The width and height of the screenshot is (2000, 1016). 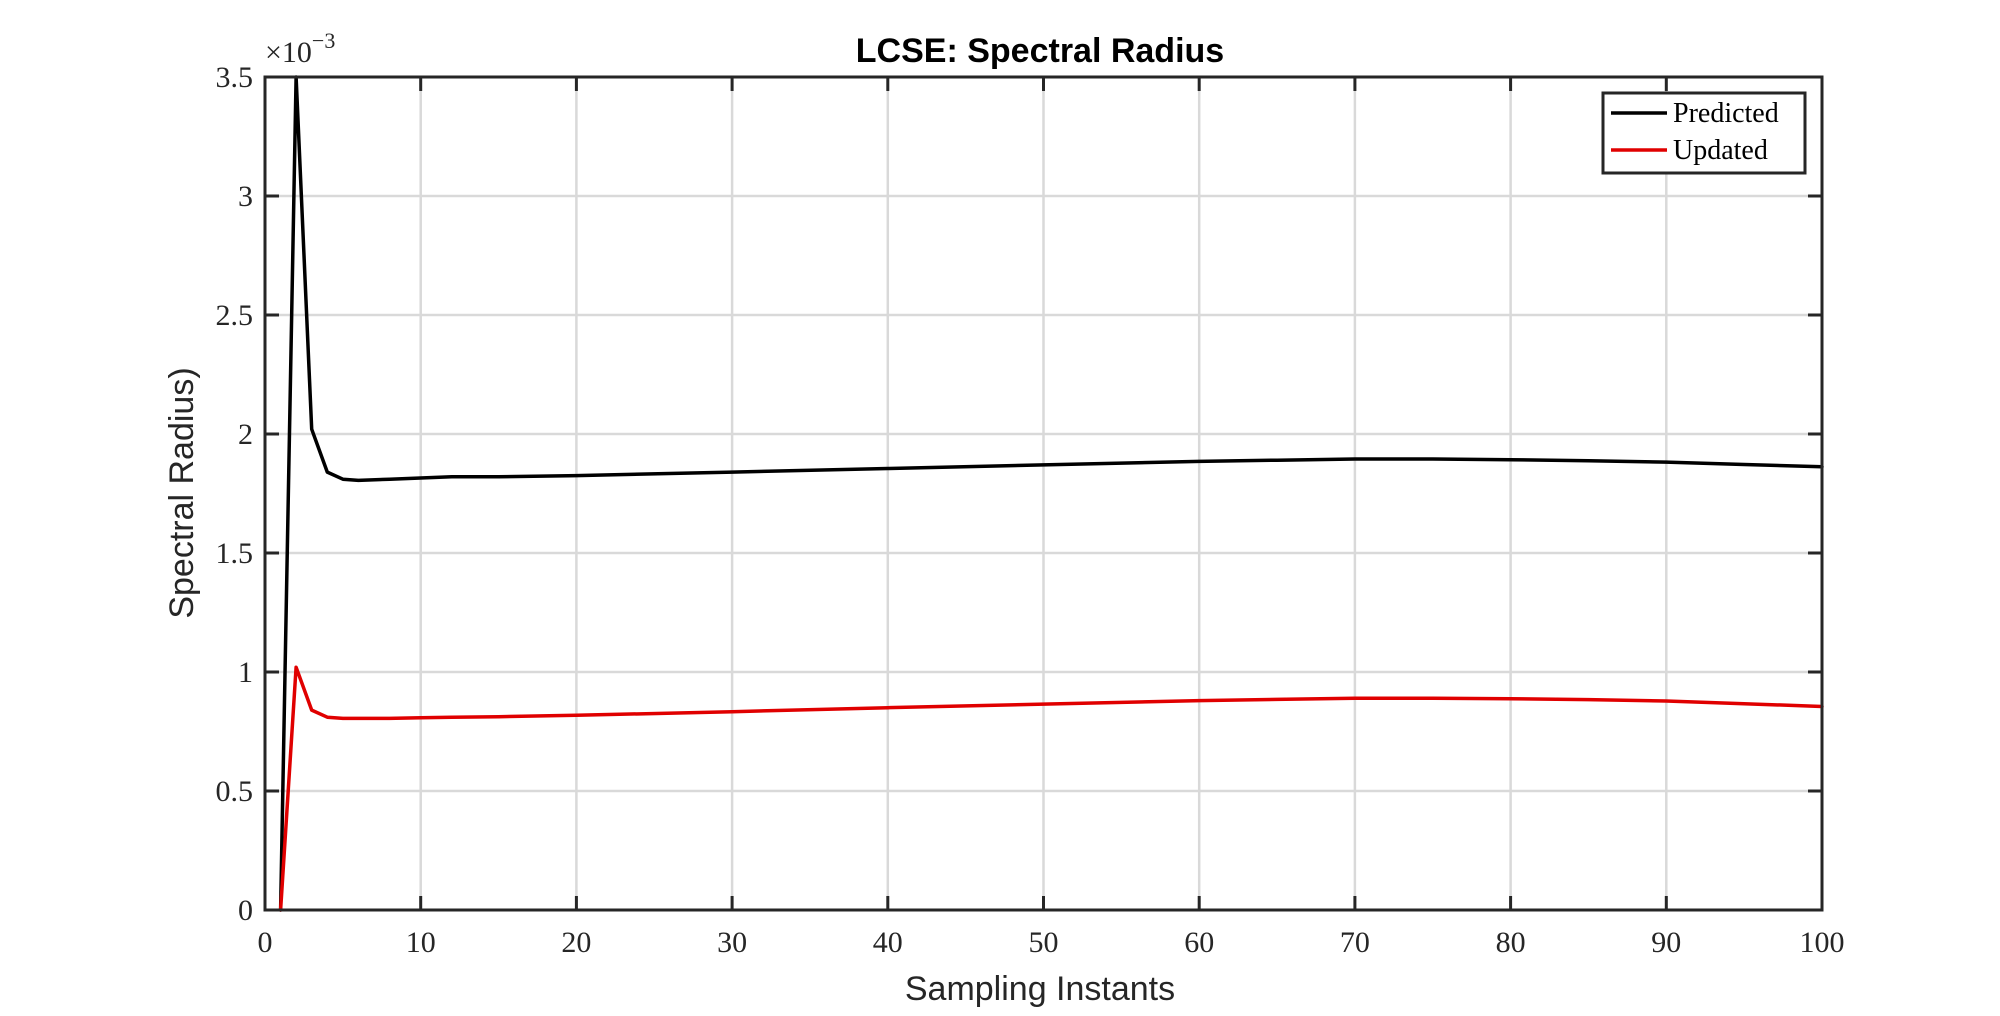 I want to click on y-tick-label: 3, so click(x=245, y=196).